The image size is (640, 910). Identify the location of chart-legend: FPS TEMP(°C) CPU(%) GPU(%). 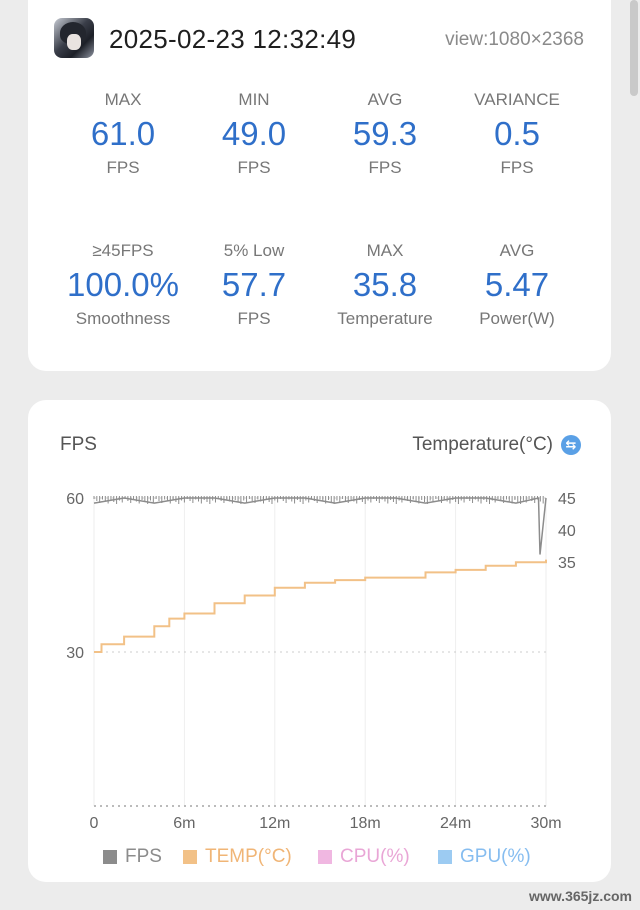
(319, 857).